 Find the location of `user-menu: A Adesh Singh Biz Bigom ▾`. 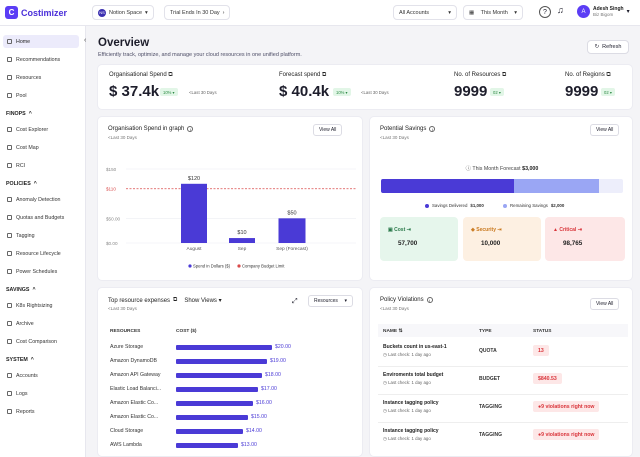

user-menu: A Adesh Singh Biz Bigom ▾ is located at coordinates (603, 11).